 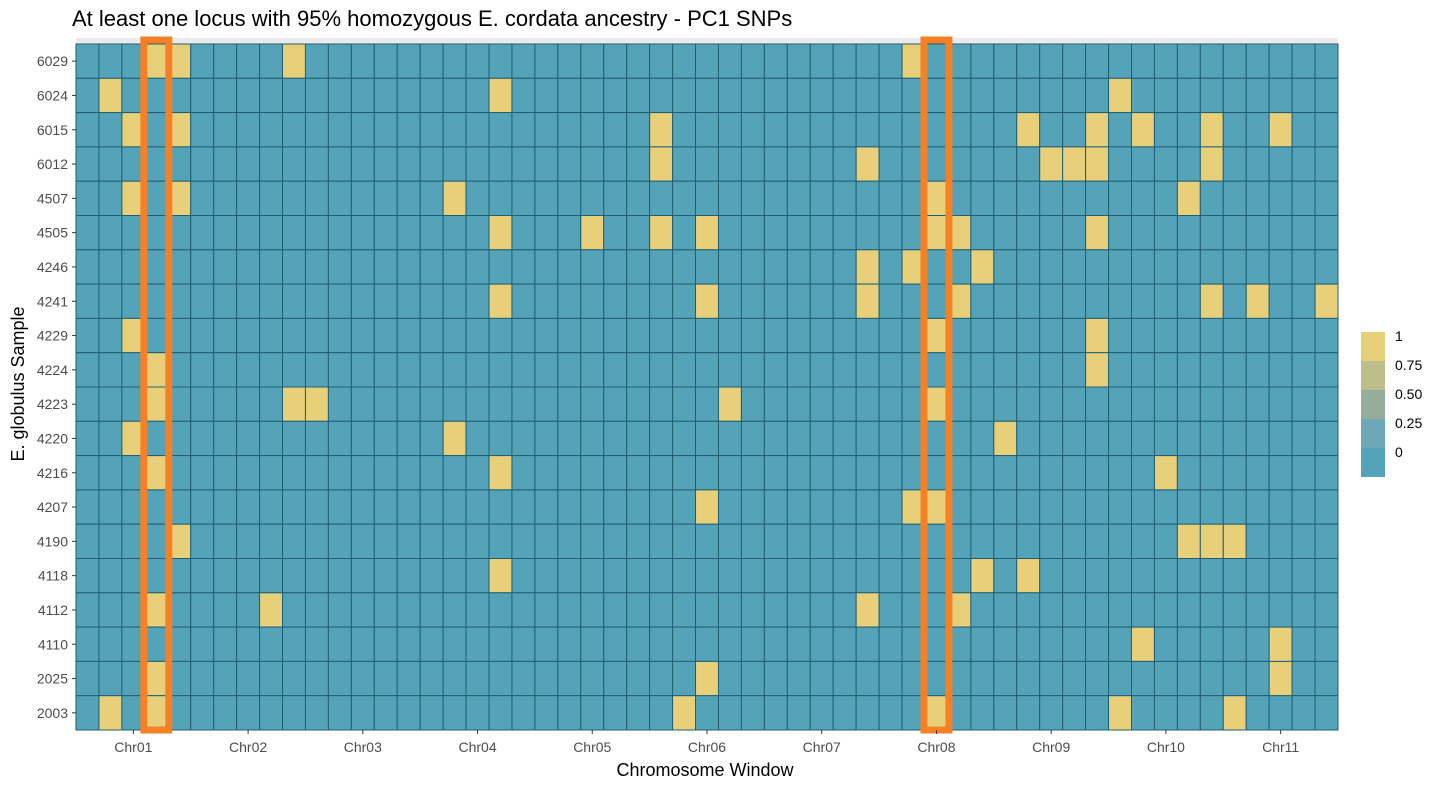 What do you see at coordinates (52, 336) in the screenshot?
I see `y-tick-label: 4229` at bounding box center [52, 336].